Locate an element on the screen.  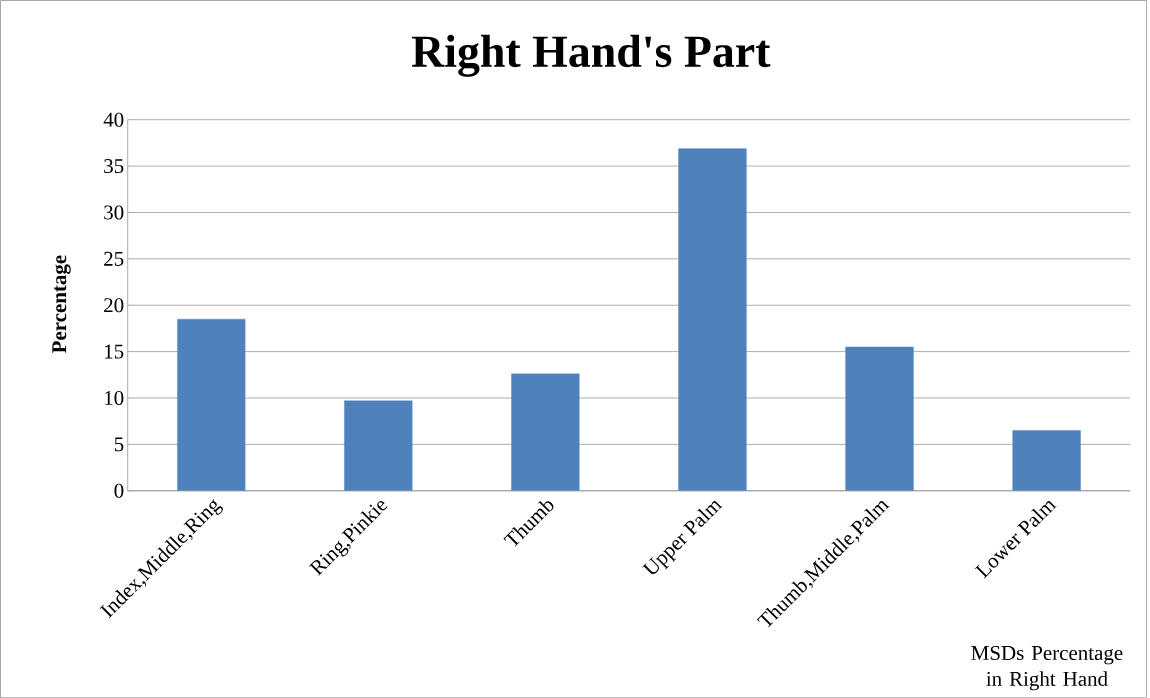
y-tick-label: 30 is located at coordinates (114, 212).